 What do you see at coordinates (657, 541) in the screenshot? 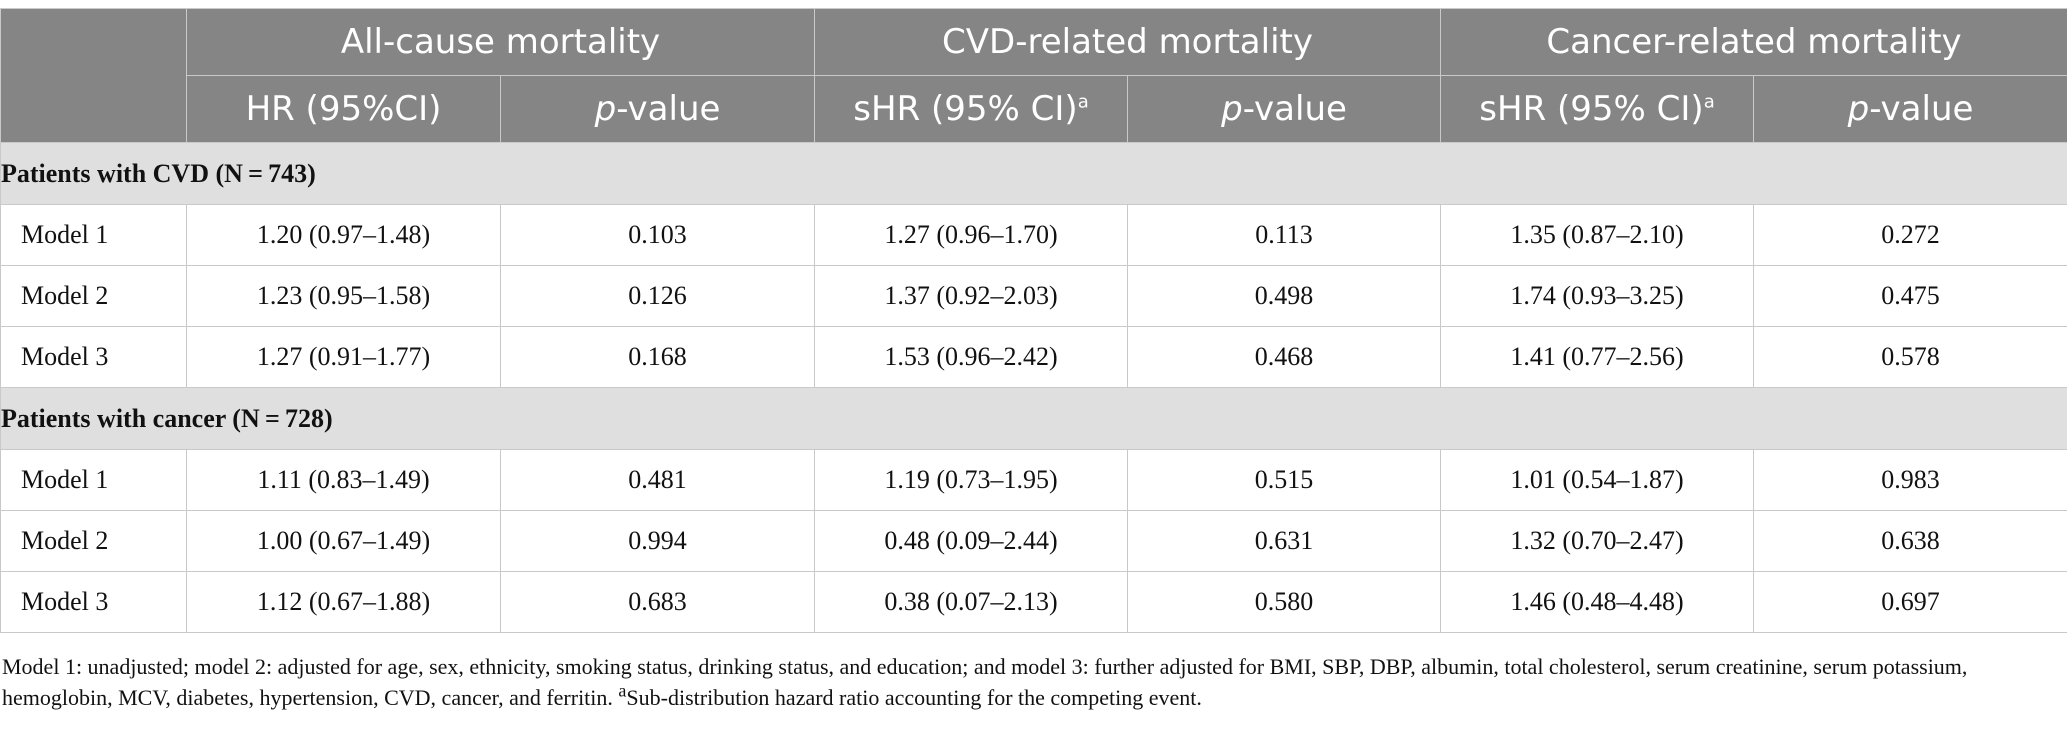
I see `cell-p-allcause: 0.994` at bounding box center [657, 541].